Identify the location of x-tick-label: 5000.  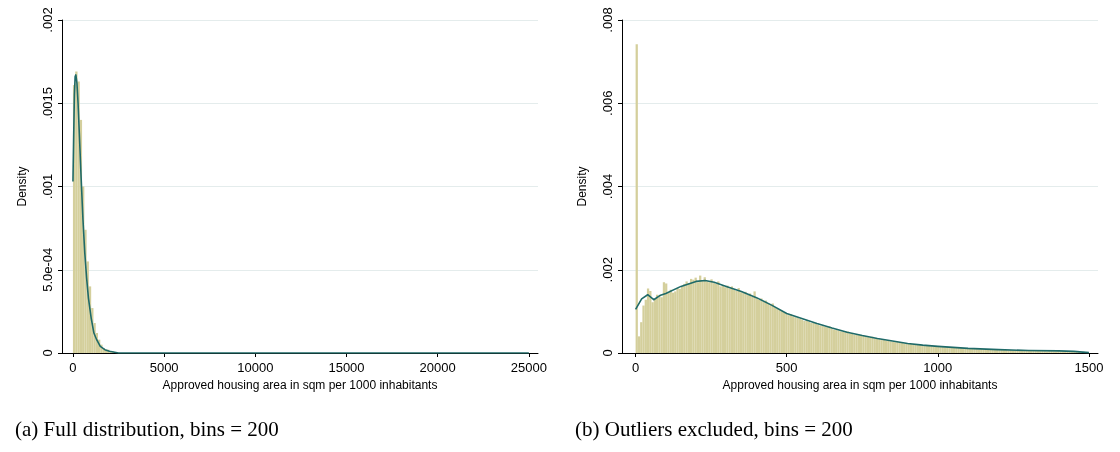
(164, 367).